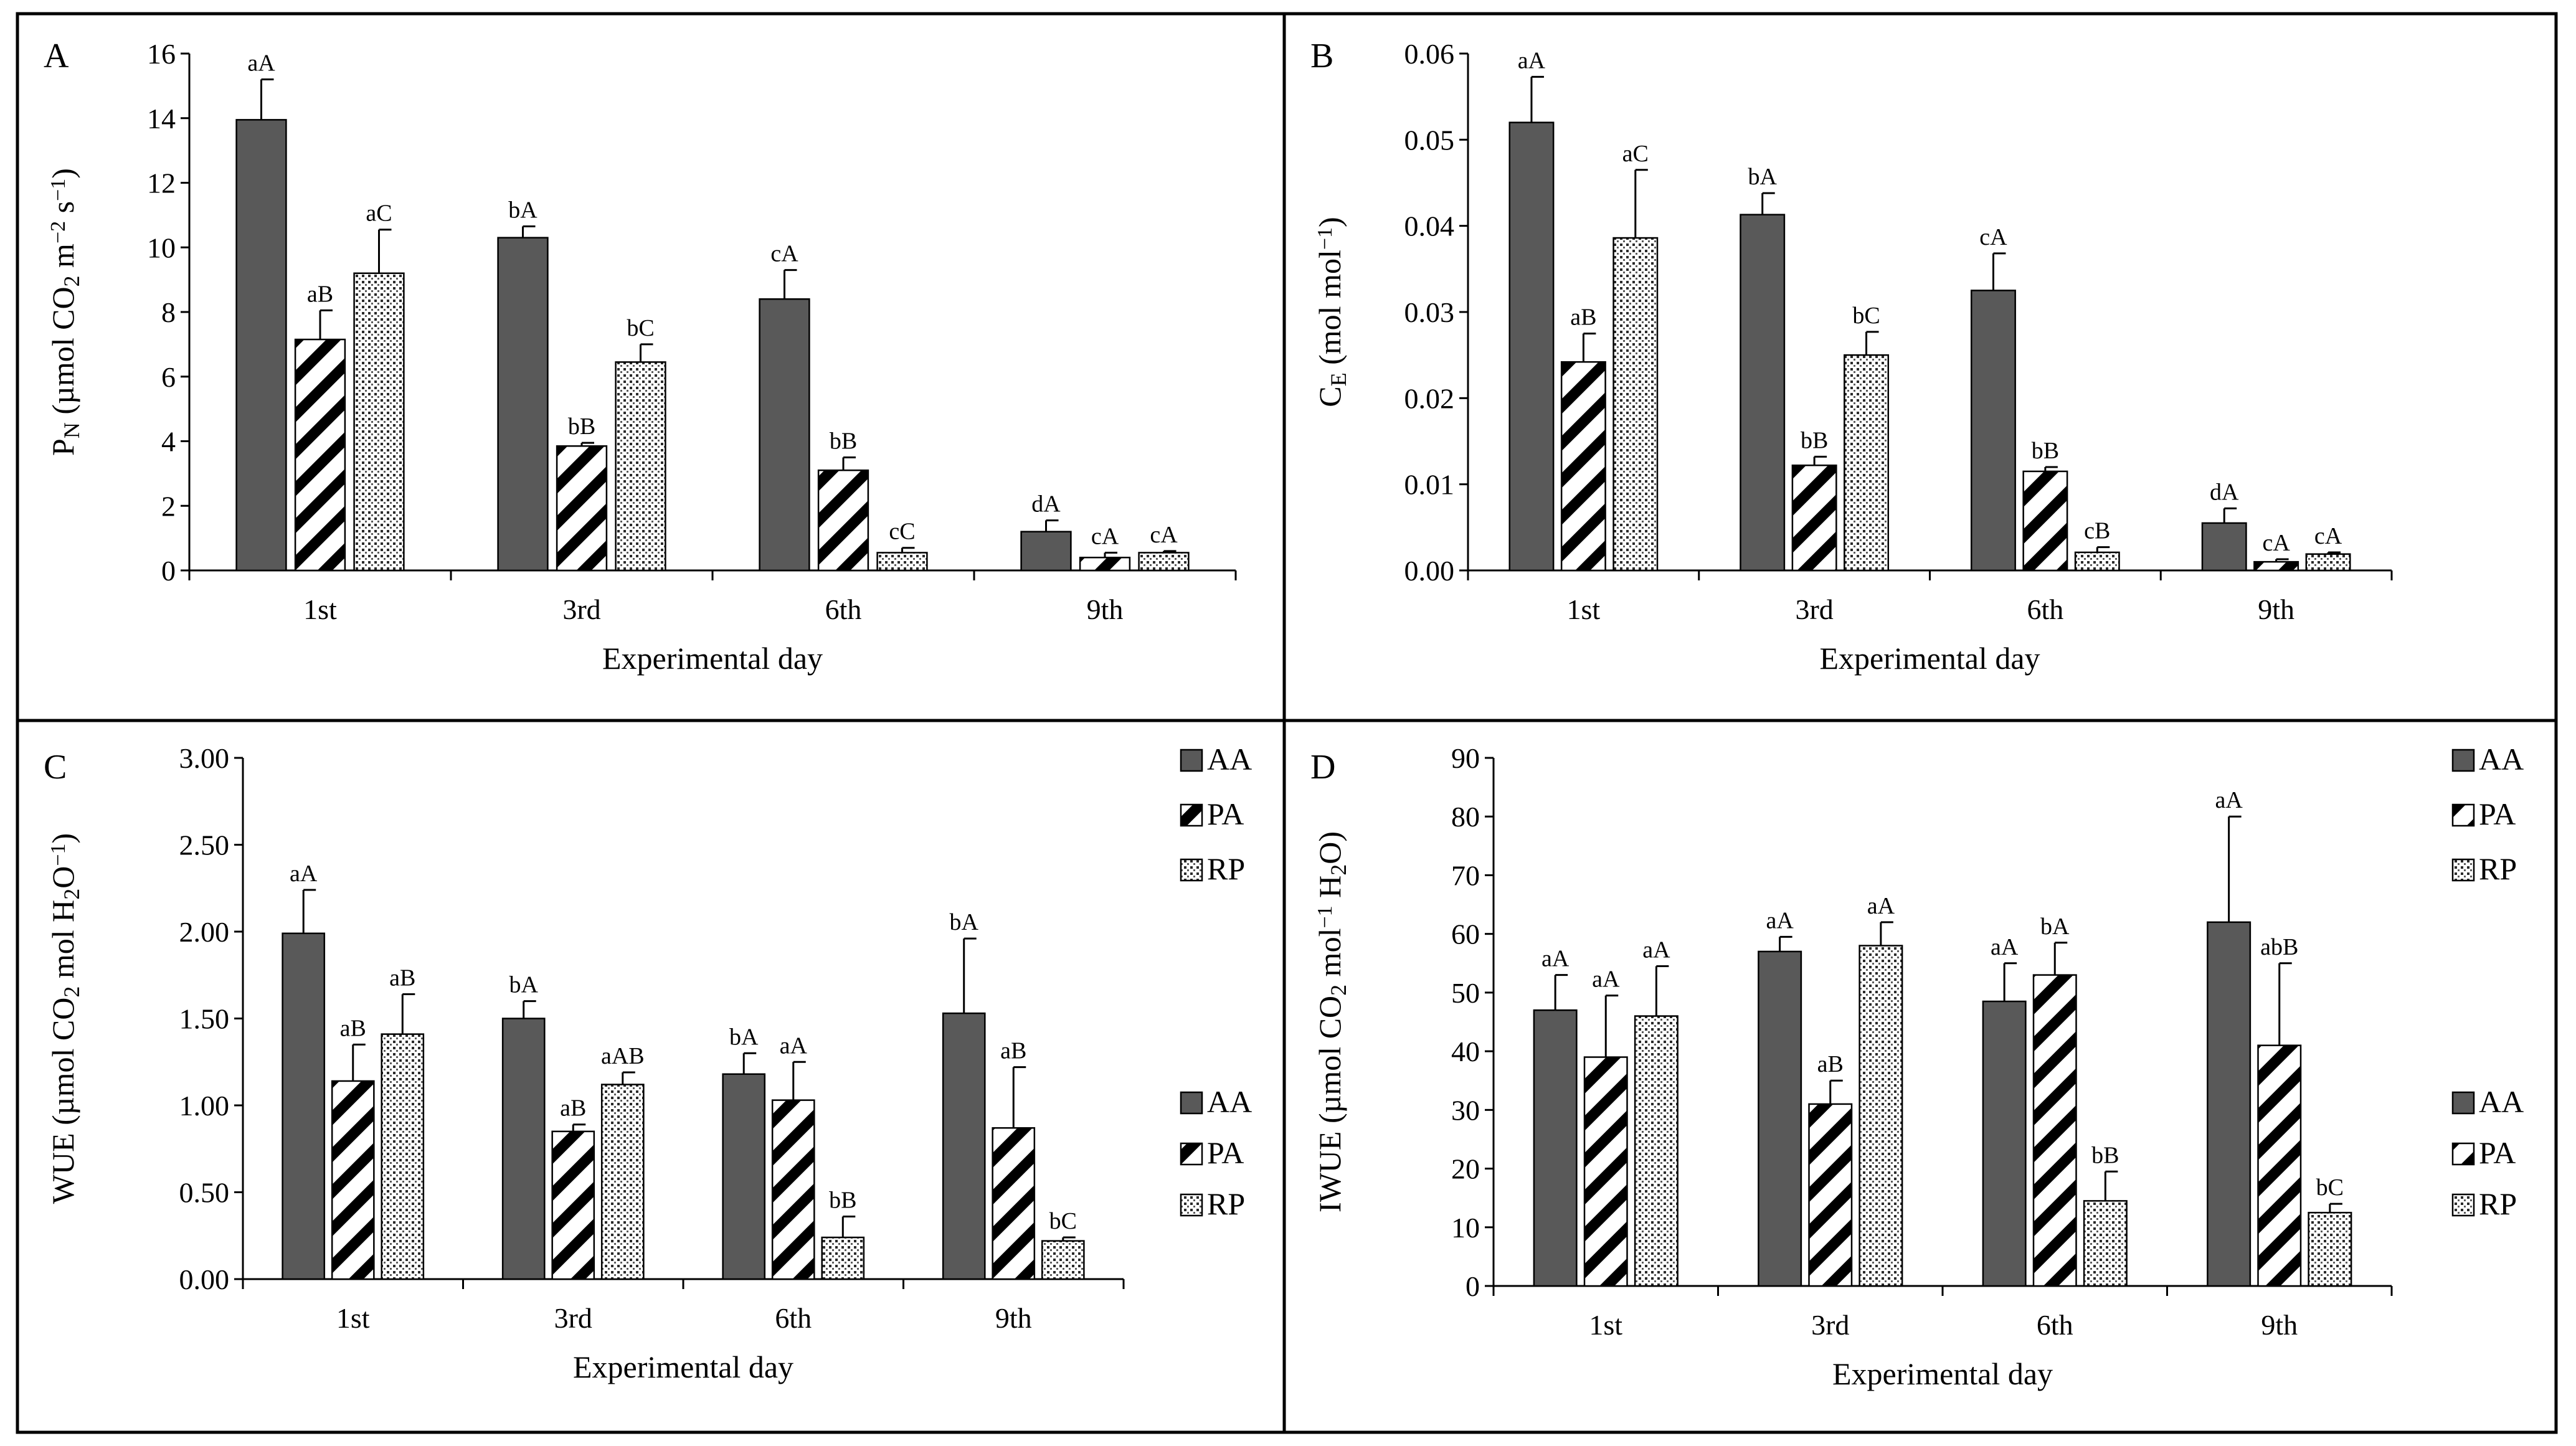 The height and width of the screenshot is (1446, 2576). I want to click on panel-letter: D, so click(1323, 767).